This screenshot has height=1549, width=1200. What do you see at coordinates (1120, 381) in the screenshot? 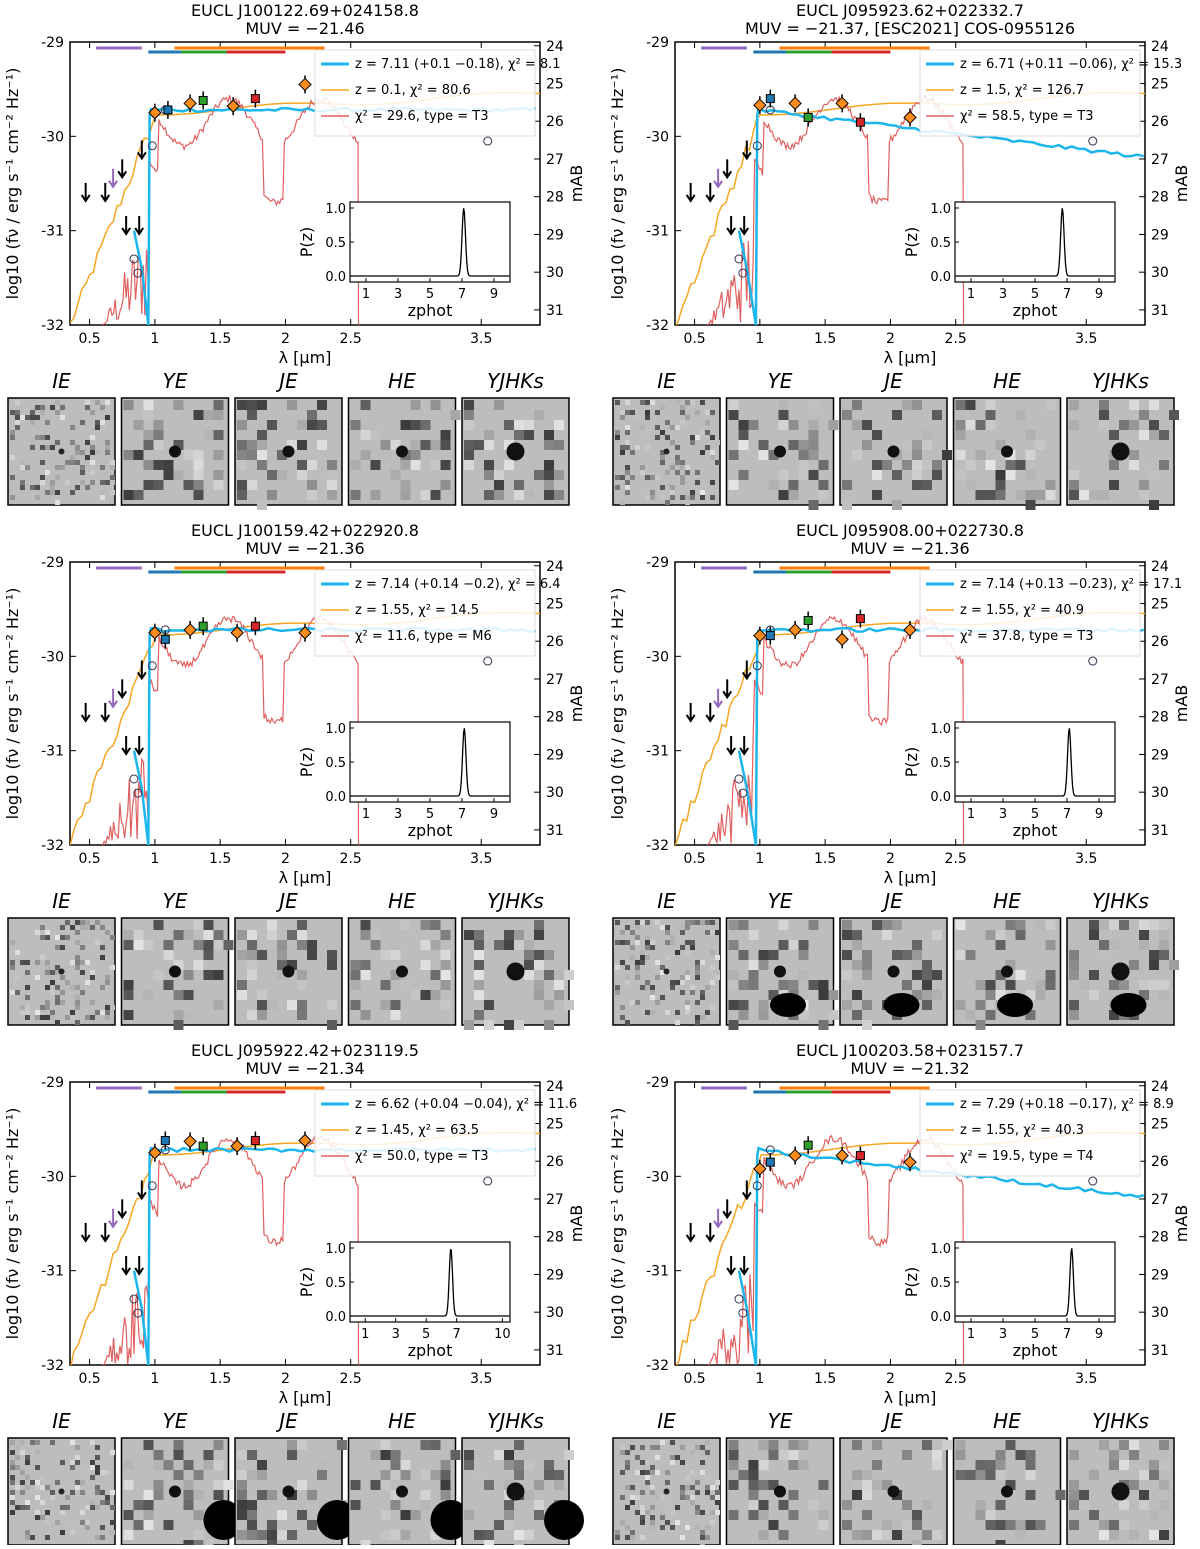
I see `cutout-label: YJHKs` at bounding box center [1120, 381].